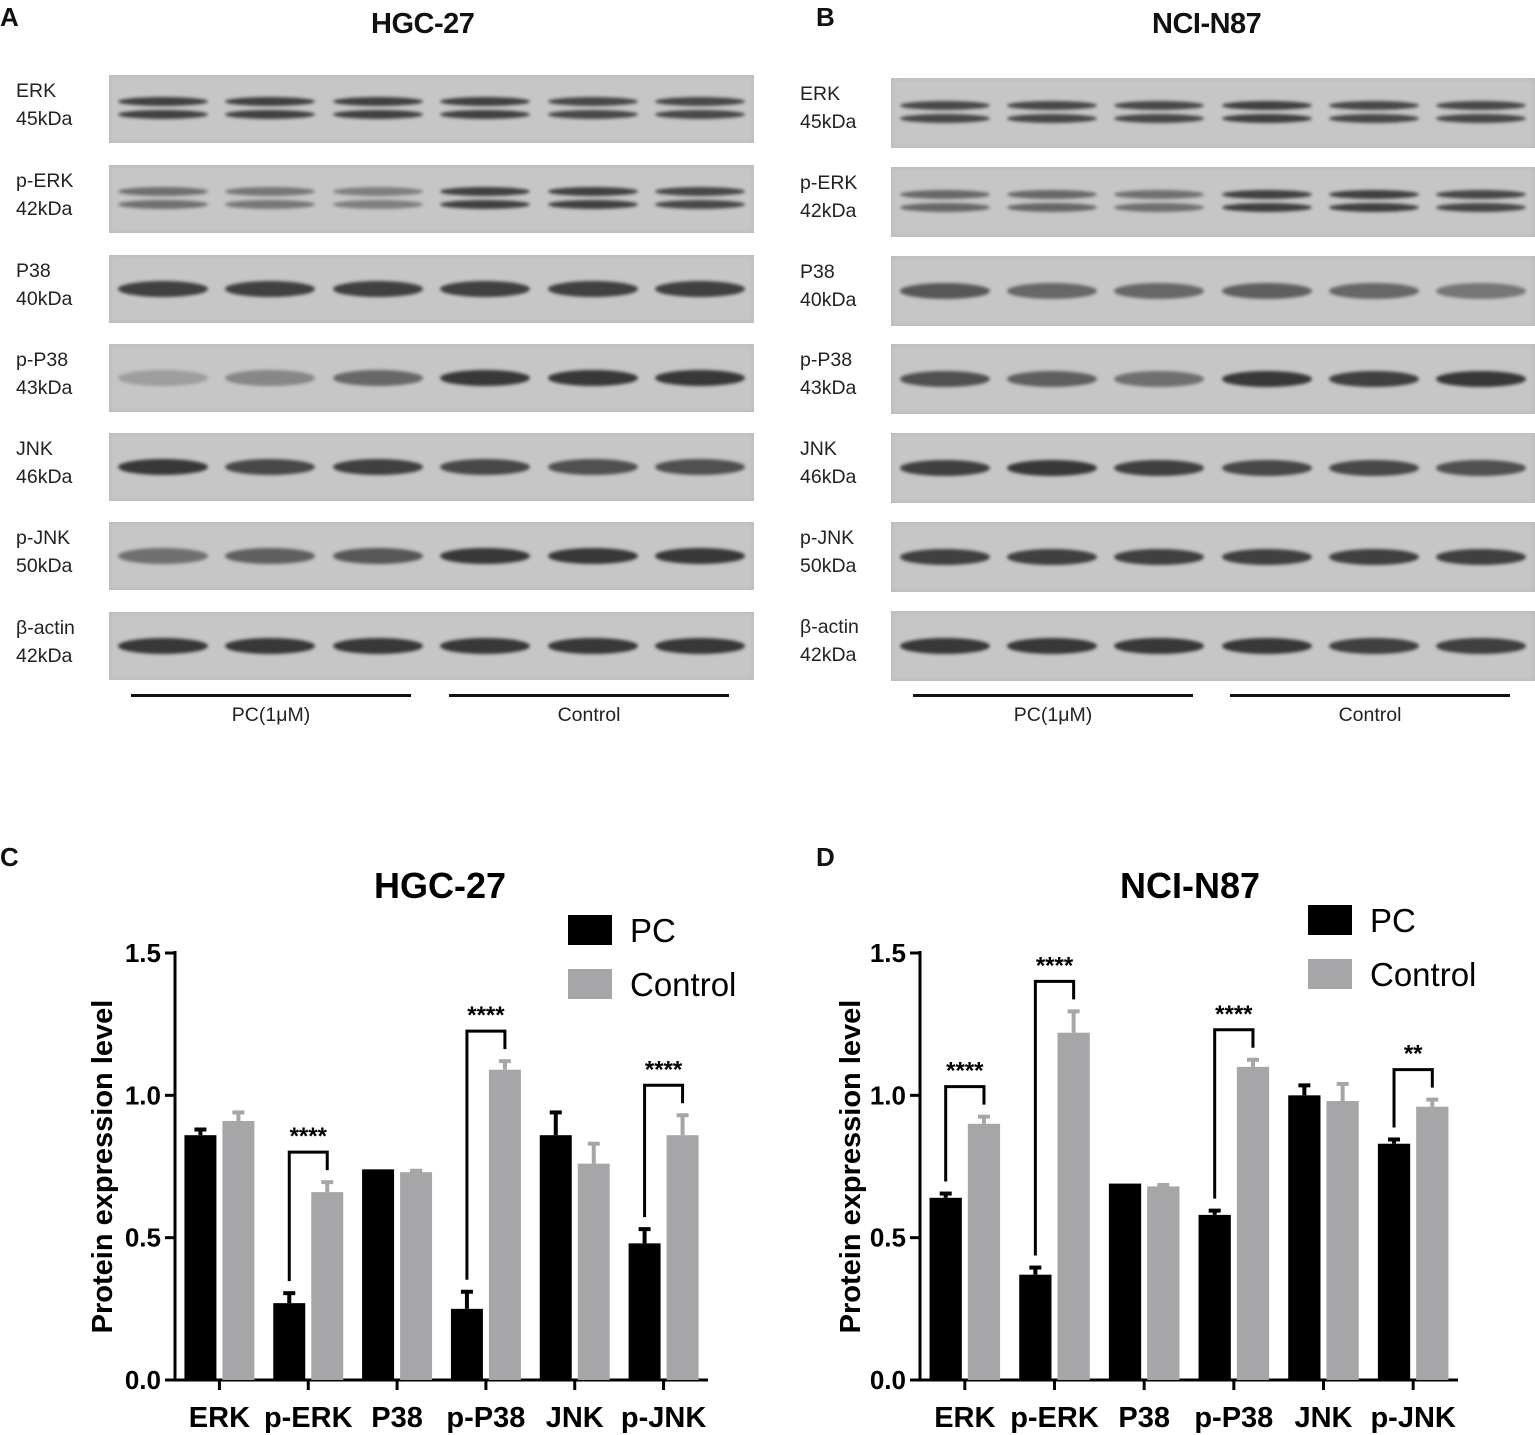 The height and width of the screenshot is (1435, 1535). What do you see at coordinates (440, 885) in the screenshot?
I see `chart-title: HGC-27` at bounding box center [440, 885].